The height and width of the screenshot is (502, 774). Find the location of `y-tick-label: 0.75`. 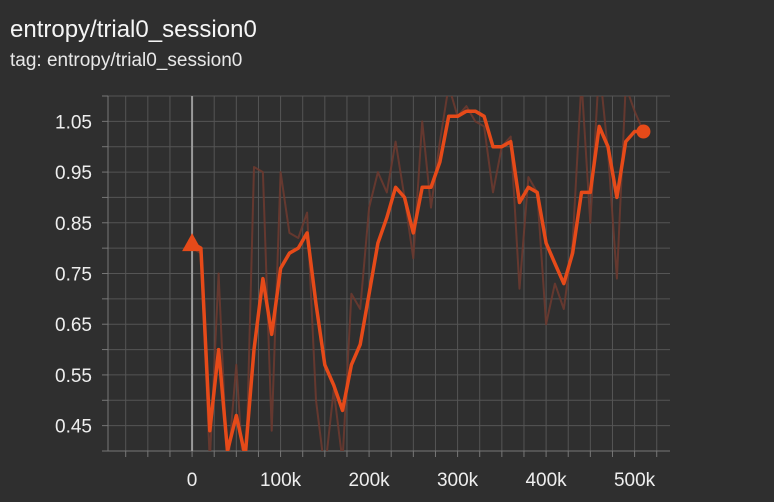

y-tick-label: 0.75 is located at coordinates (73, 275).